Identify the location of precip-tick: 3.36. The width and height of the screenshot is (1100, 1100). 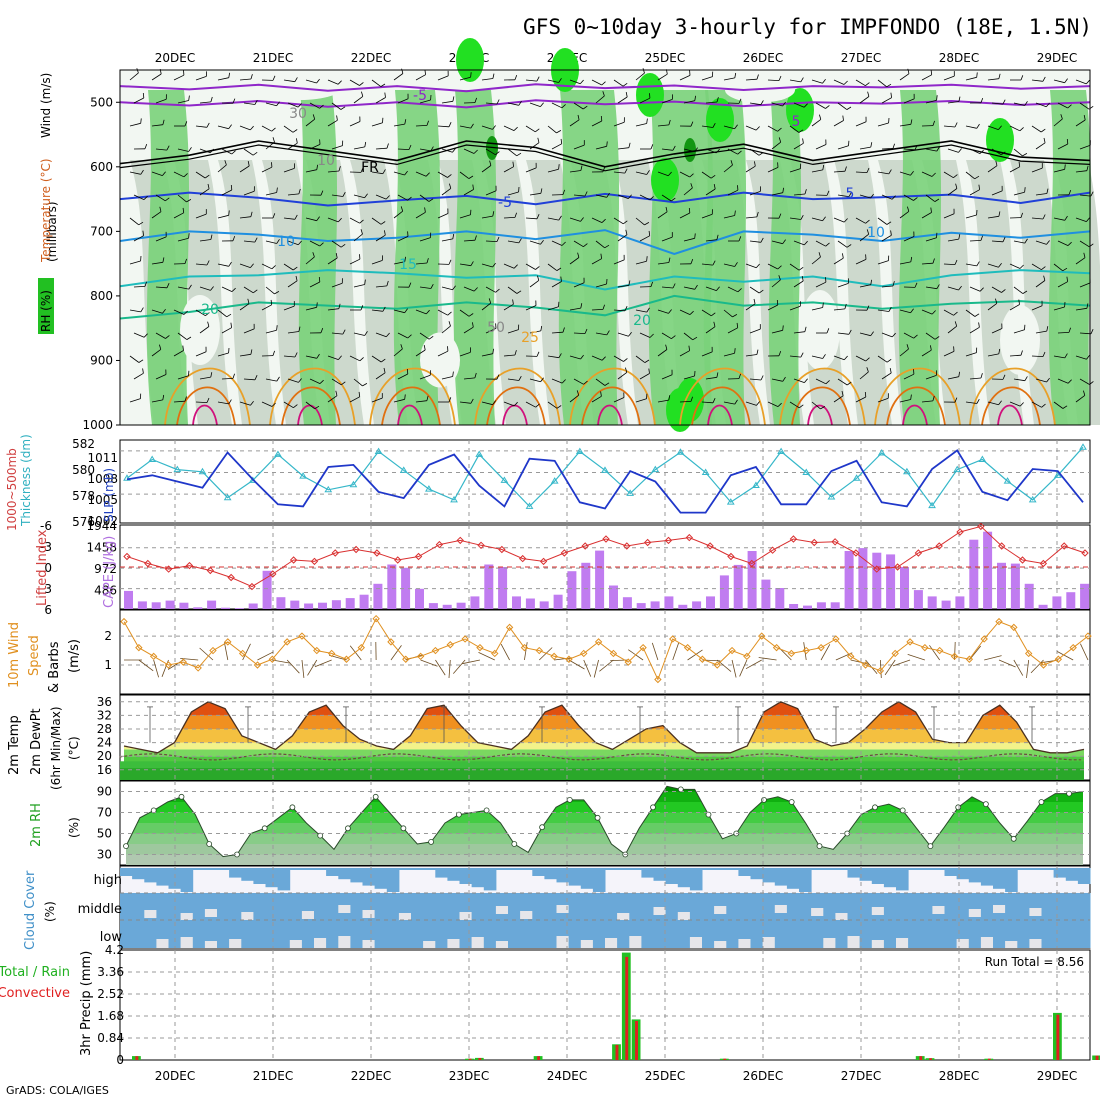
(110, 972).